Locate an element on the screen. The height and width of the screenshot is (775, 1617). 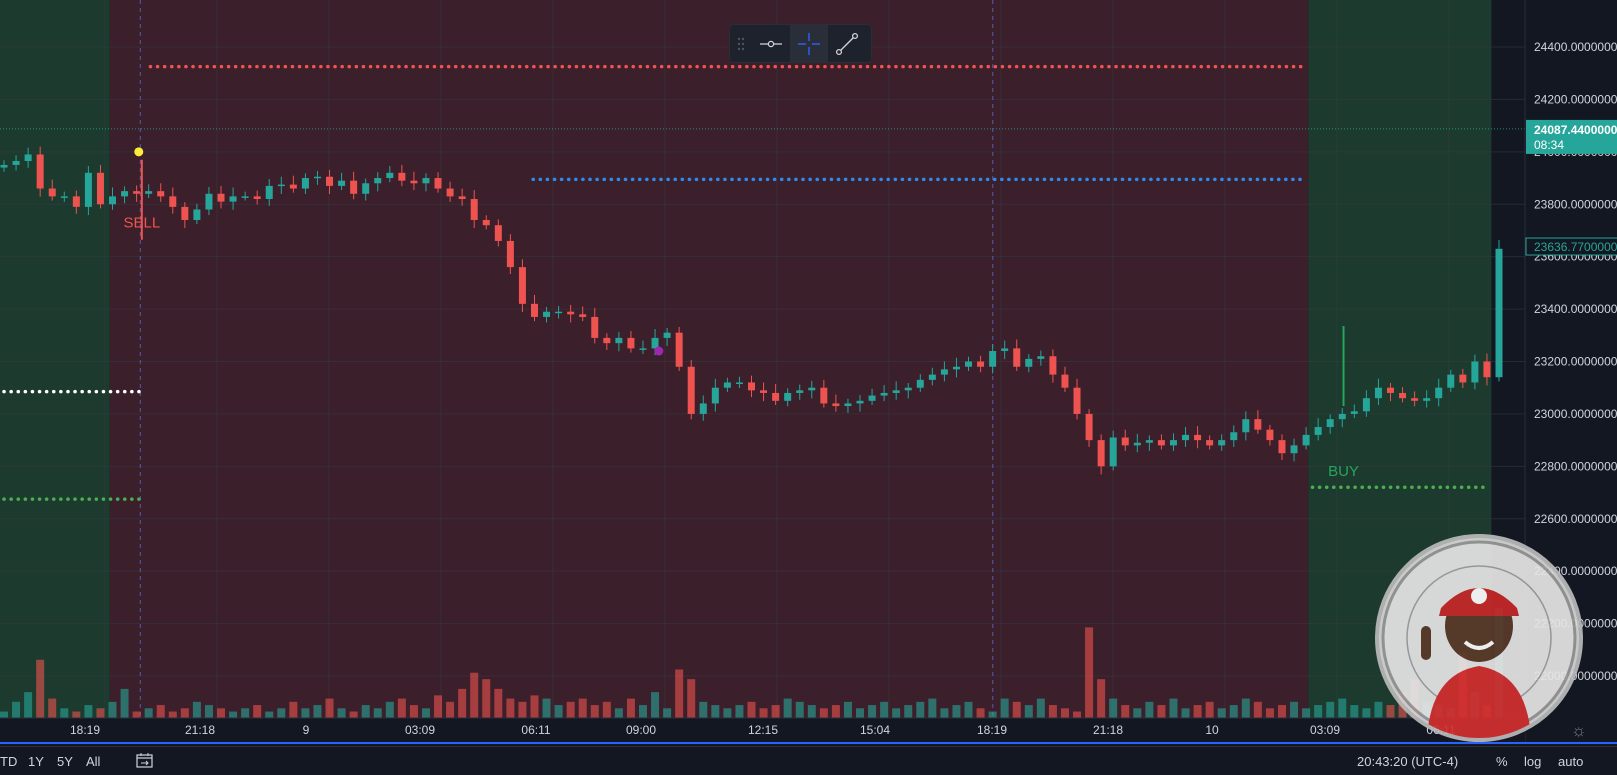
marked-price-badge is located at coordinates (1571, 246).